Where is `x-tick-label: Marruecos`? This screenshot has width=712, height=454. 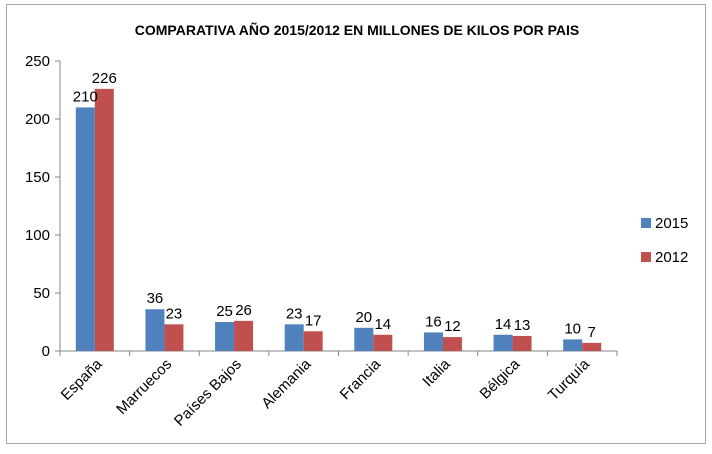
x-tick-label: Marruecos is located at coordinates (144, 387).